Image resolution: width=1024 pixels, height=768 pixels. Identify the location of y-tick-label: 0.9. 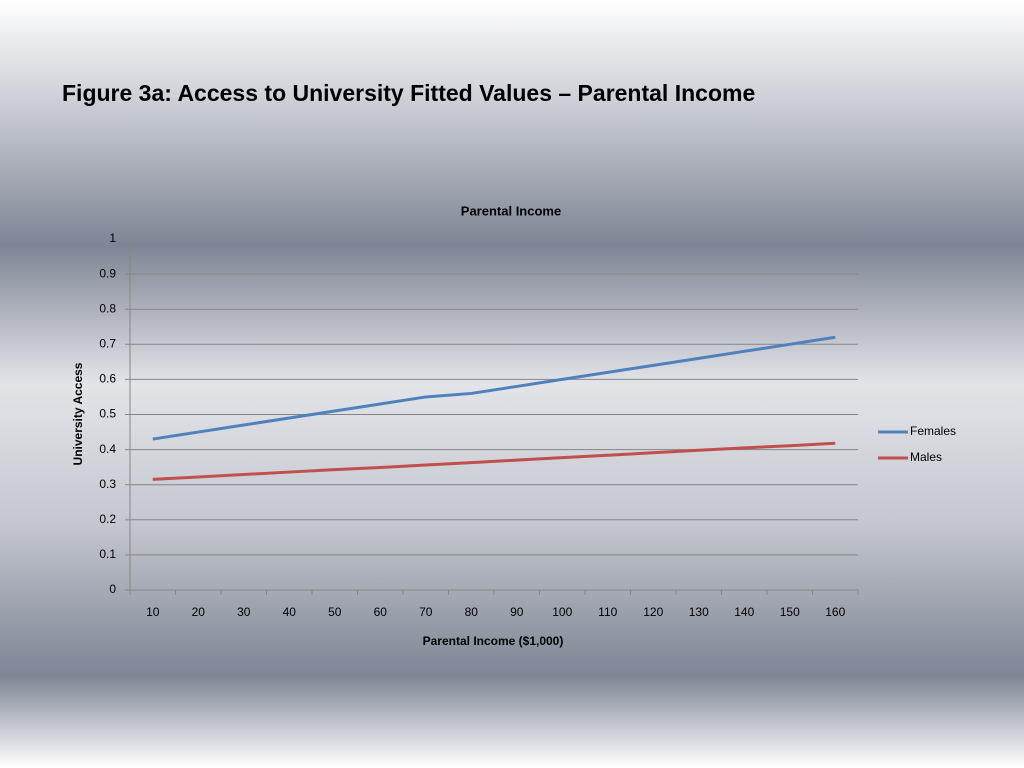
(107, 273).